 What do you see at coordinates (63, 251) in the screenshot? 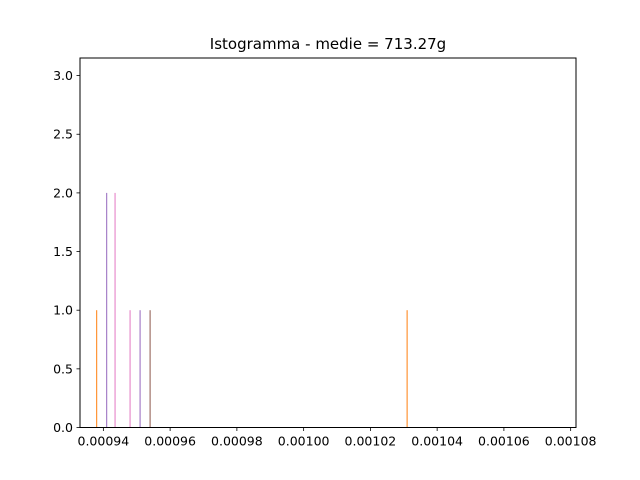
I see `y-tick-label: 1.5` at bounding box center [63, 251].